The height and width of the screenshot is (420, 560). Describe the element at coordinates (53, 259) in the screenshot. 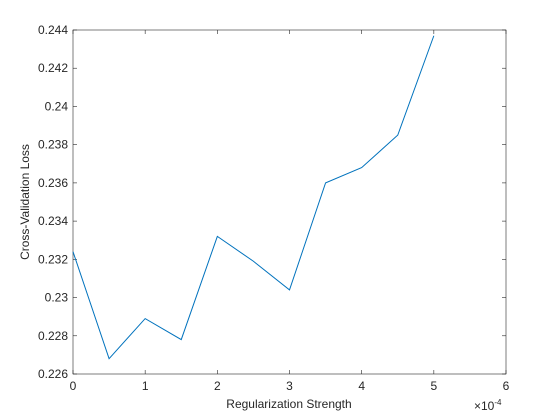

I see `y-tick-label: 0.232` at that location.